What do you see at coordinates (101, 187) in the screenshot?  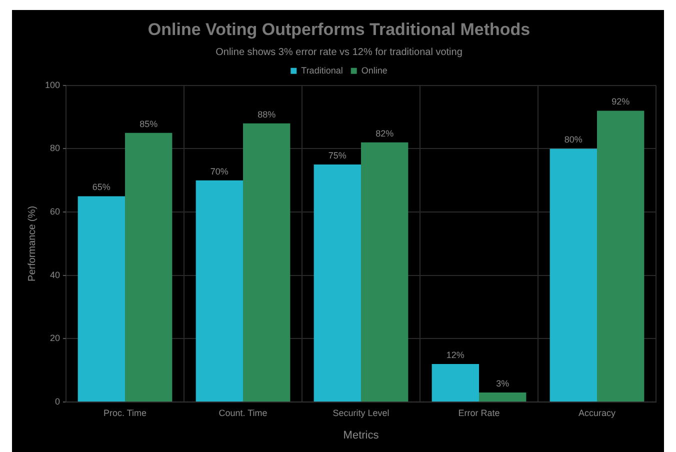 I see `data-label: 65%` at bounding box center [101, 187].